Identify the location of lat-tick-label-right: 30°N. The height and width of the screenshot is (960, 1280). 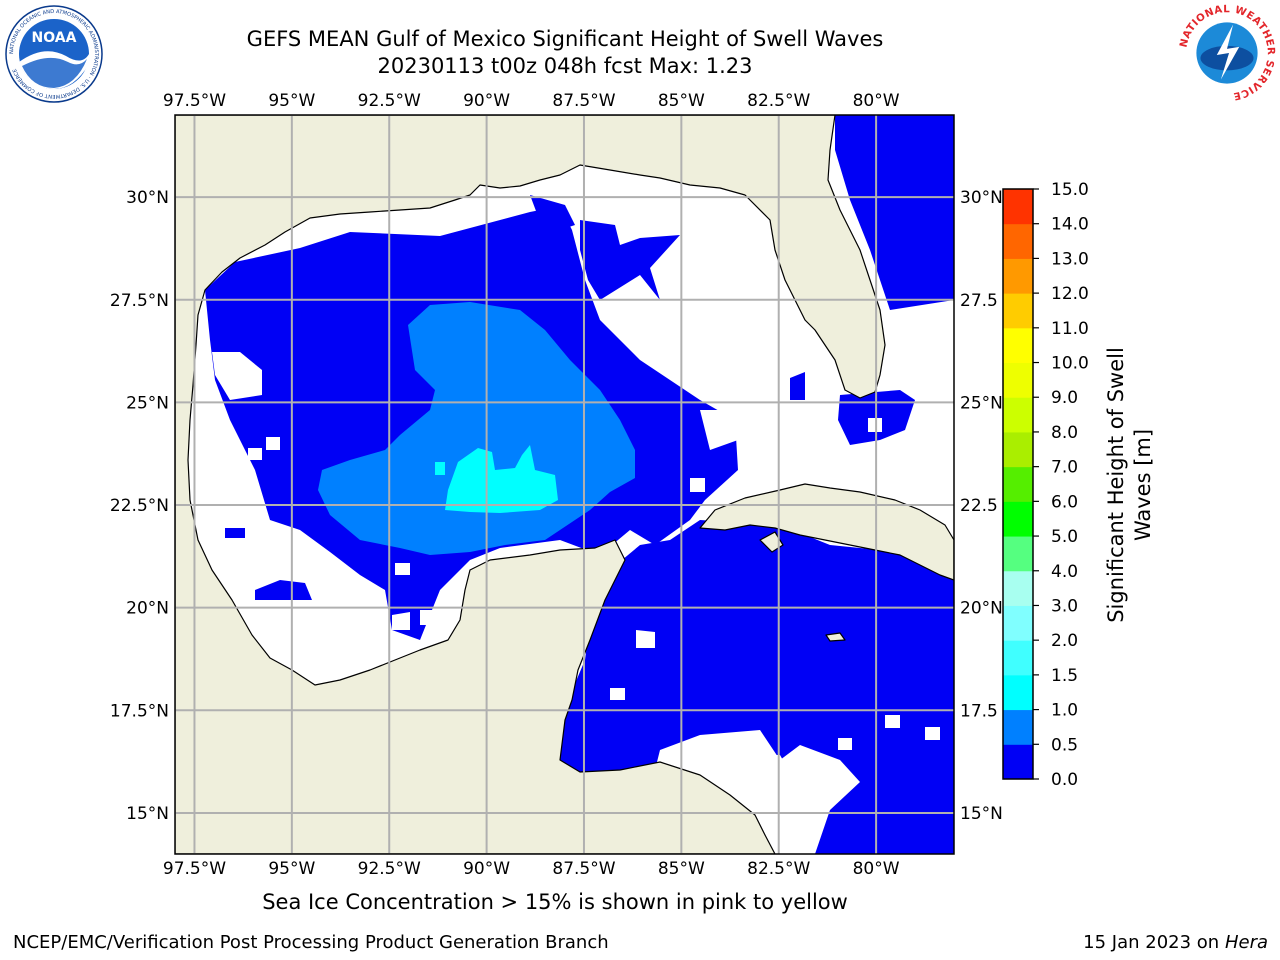
(981, 198).